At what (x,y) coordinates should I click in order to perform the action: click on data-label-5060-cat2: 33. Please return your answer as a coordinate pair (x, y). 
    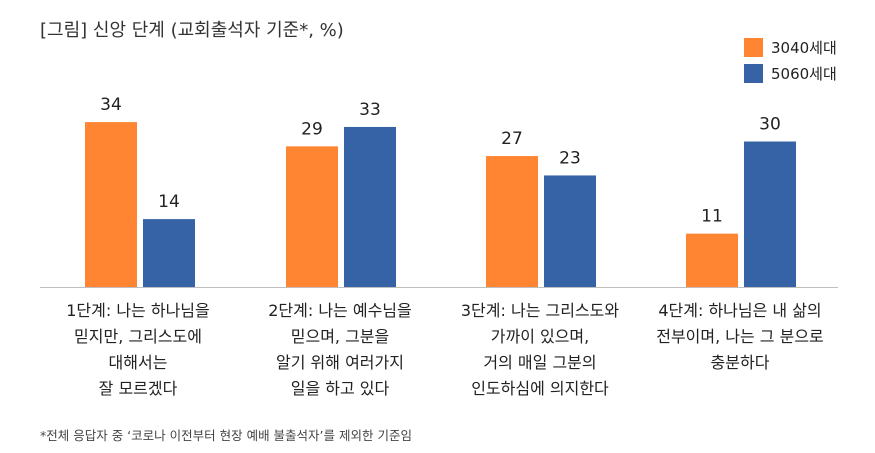
    Looking at the image, I should click on (370, 110).